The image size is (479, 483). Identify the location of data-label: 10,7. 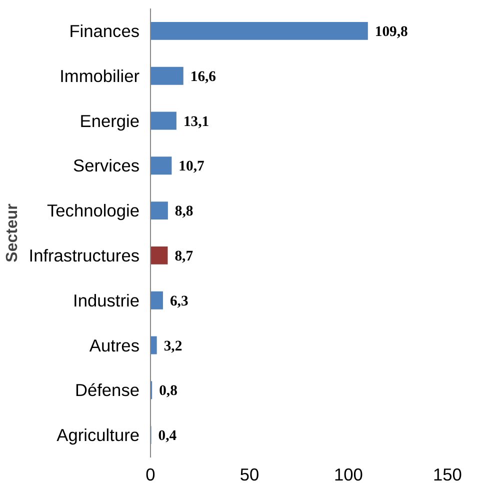
(191, 166).